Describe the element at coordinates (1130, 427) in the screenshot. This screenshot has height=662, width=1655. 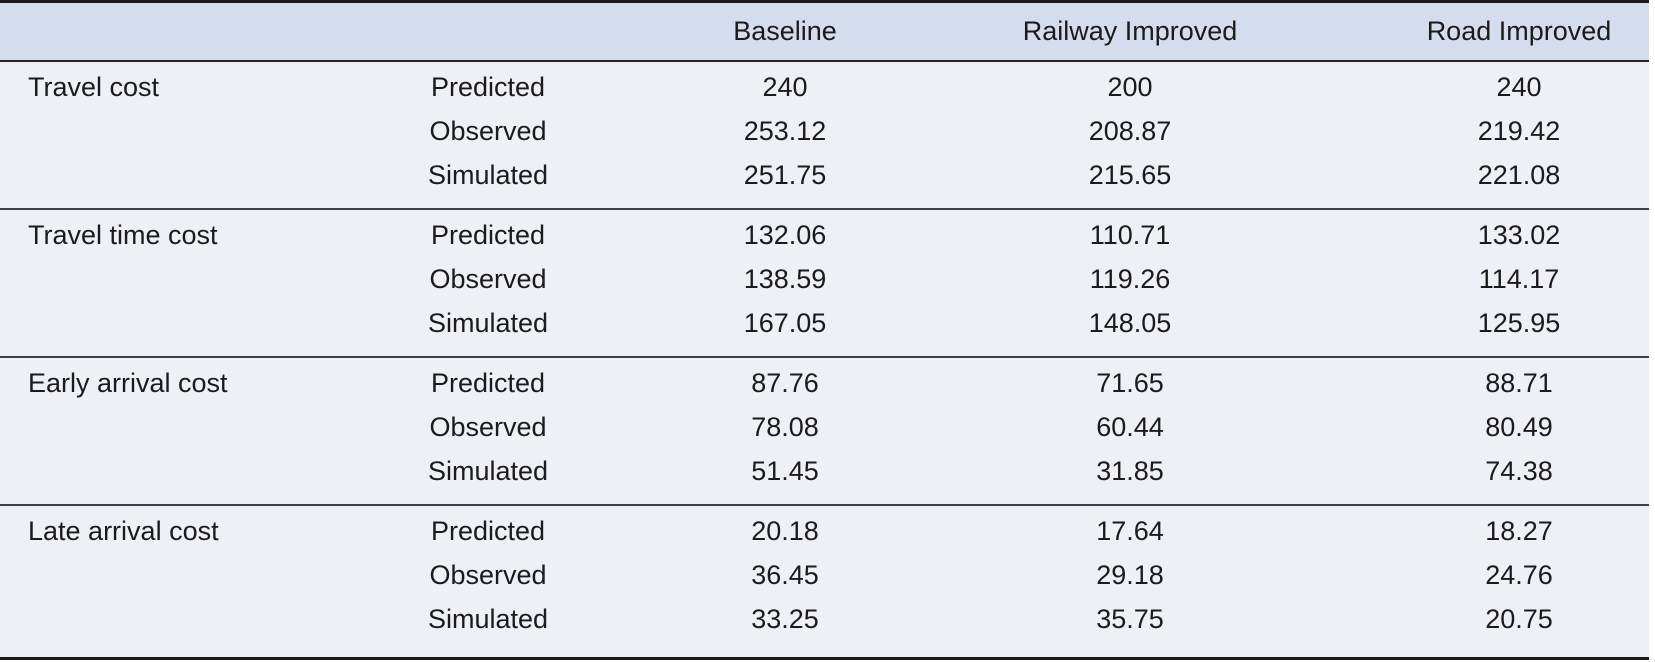
I see `value-railway-improved: 60.44` at that location.